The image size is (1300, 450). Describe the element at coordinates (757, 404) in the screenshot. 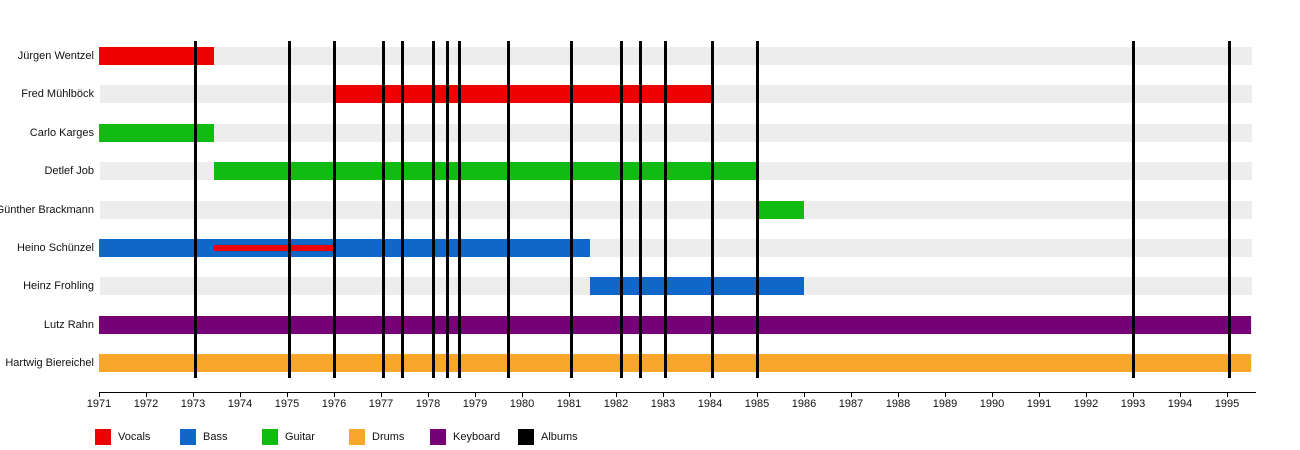

I see `axis-tick-label-14: 1985` at that location.